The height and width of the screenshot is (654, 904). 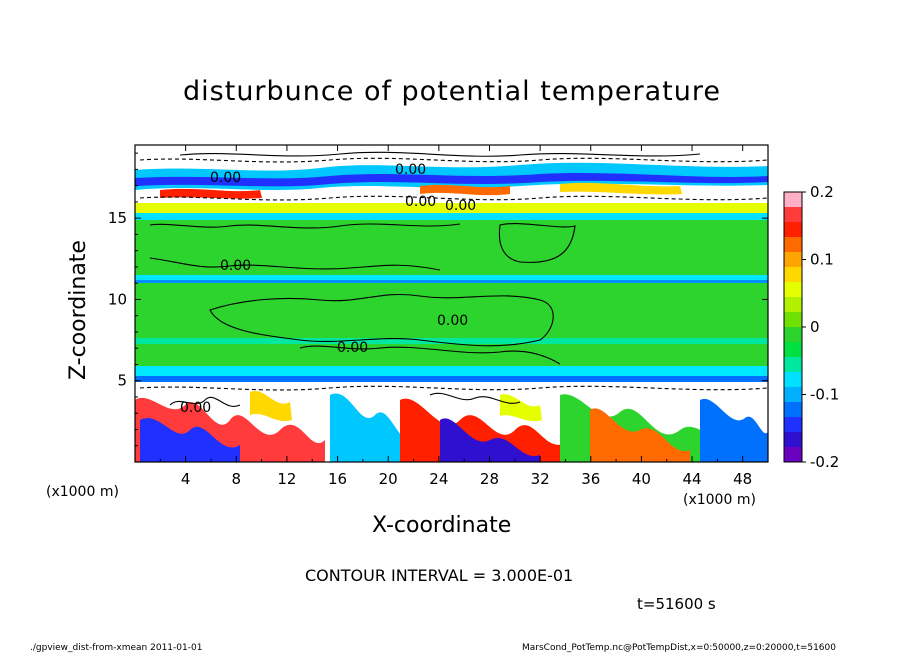 I want to click on footer-script-label: ./gpview_dist-from-xmean 2011-01-01, so click(x=116, y=648).